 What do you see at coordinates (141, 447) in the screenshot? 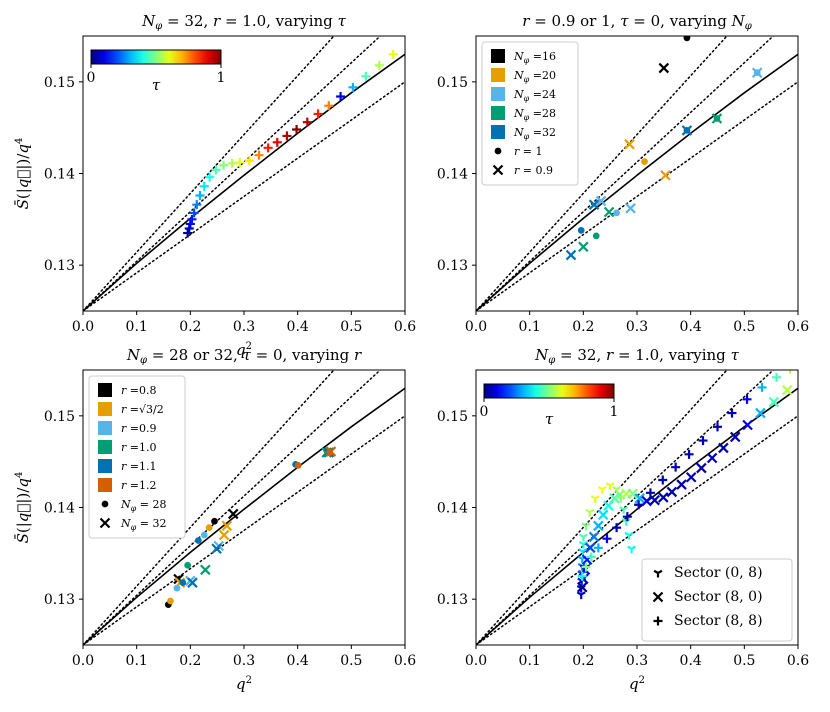
I see `text-span: =1.0` at bounding box center [141, 447].